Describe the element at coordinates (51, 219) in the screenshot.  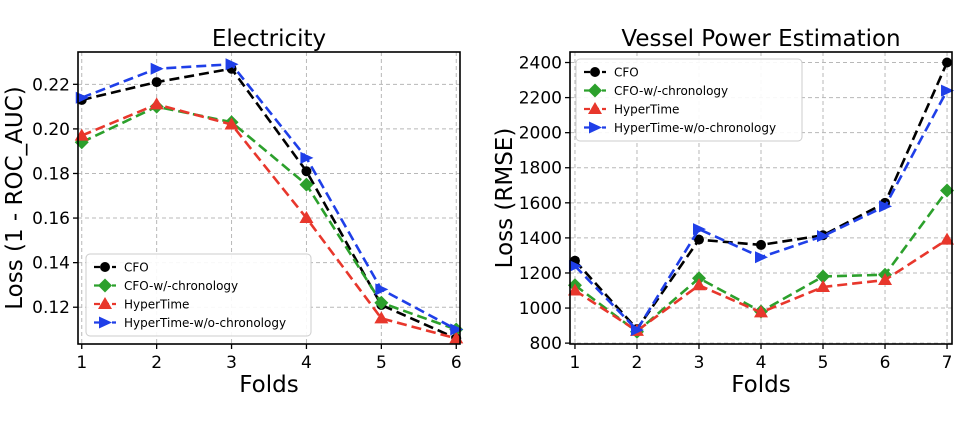
I see `y-tick-label: 0.16` at that location.